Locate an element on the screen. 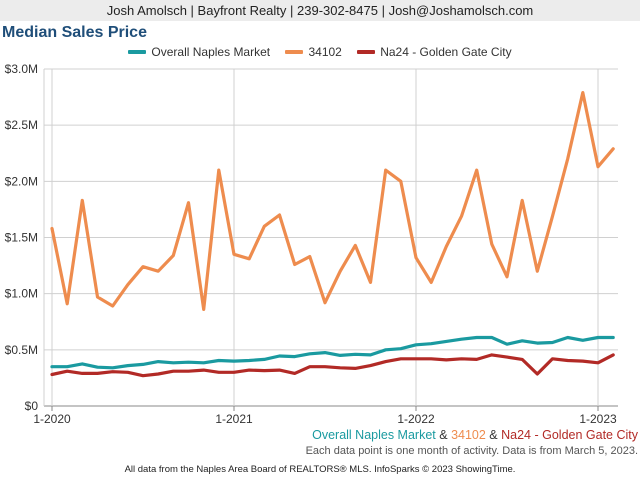 The height and width of the screenshot is (480, 640). y-tick-label: $0 is located at coordinates (32, 406).